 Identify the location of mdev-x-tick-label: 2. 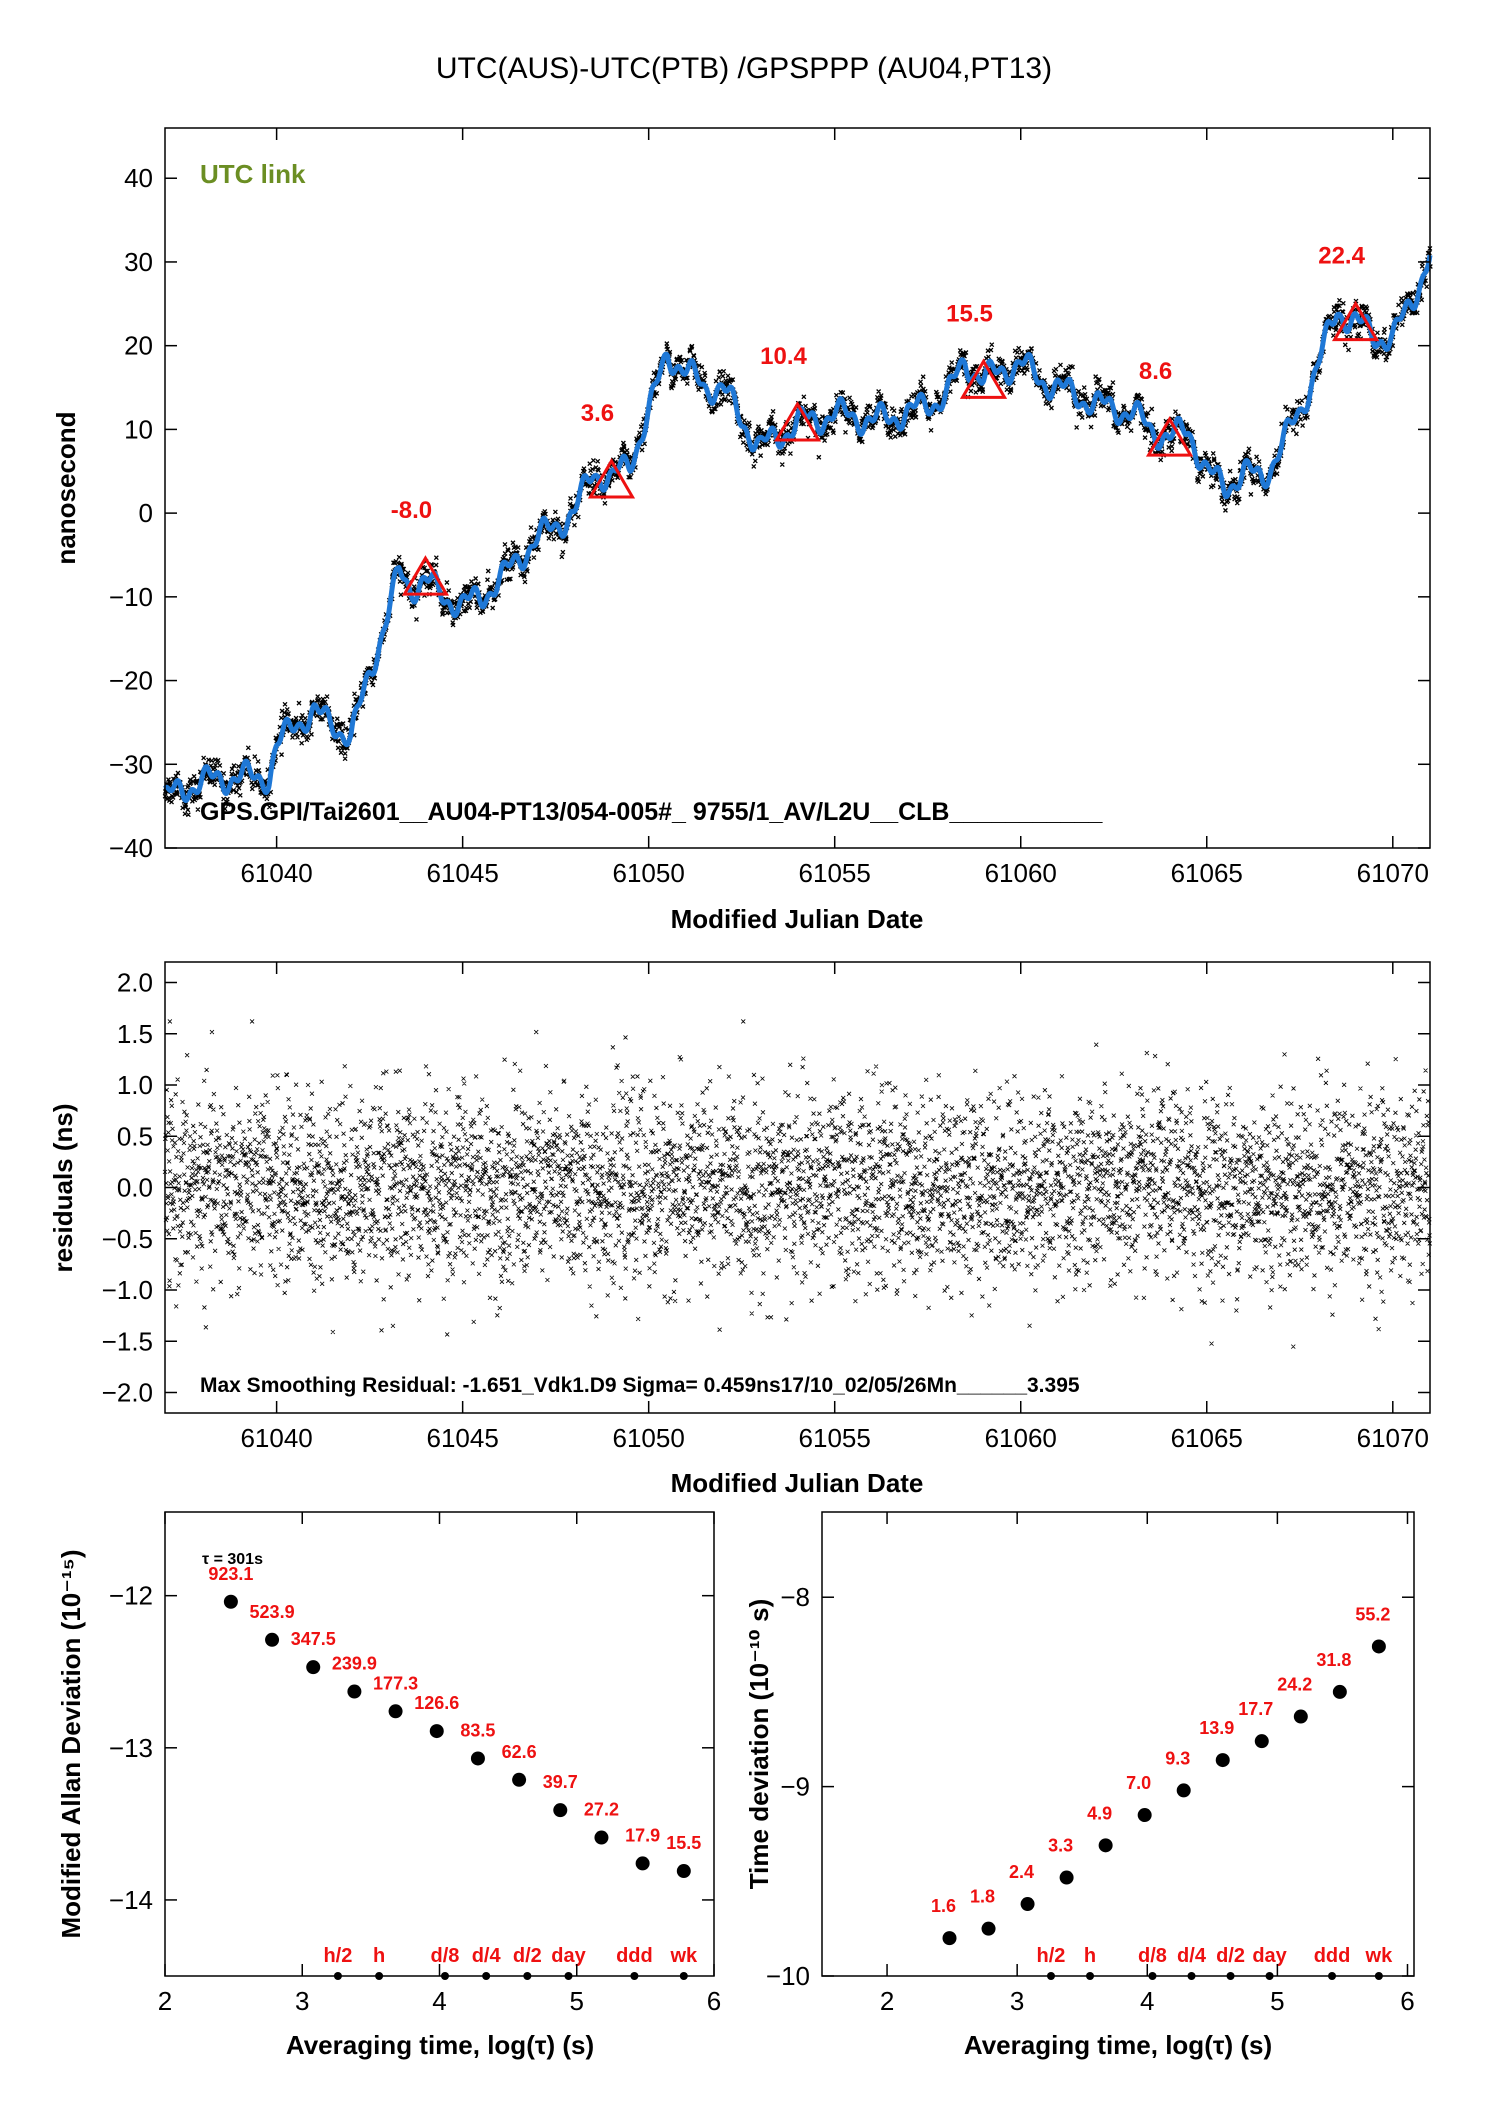
(165, 2001).